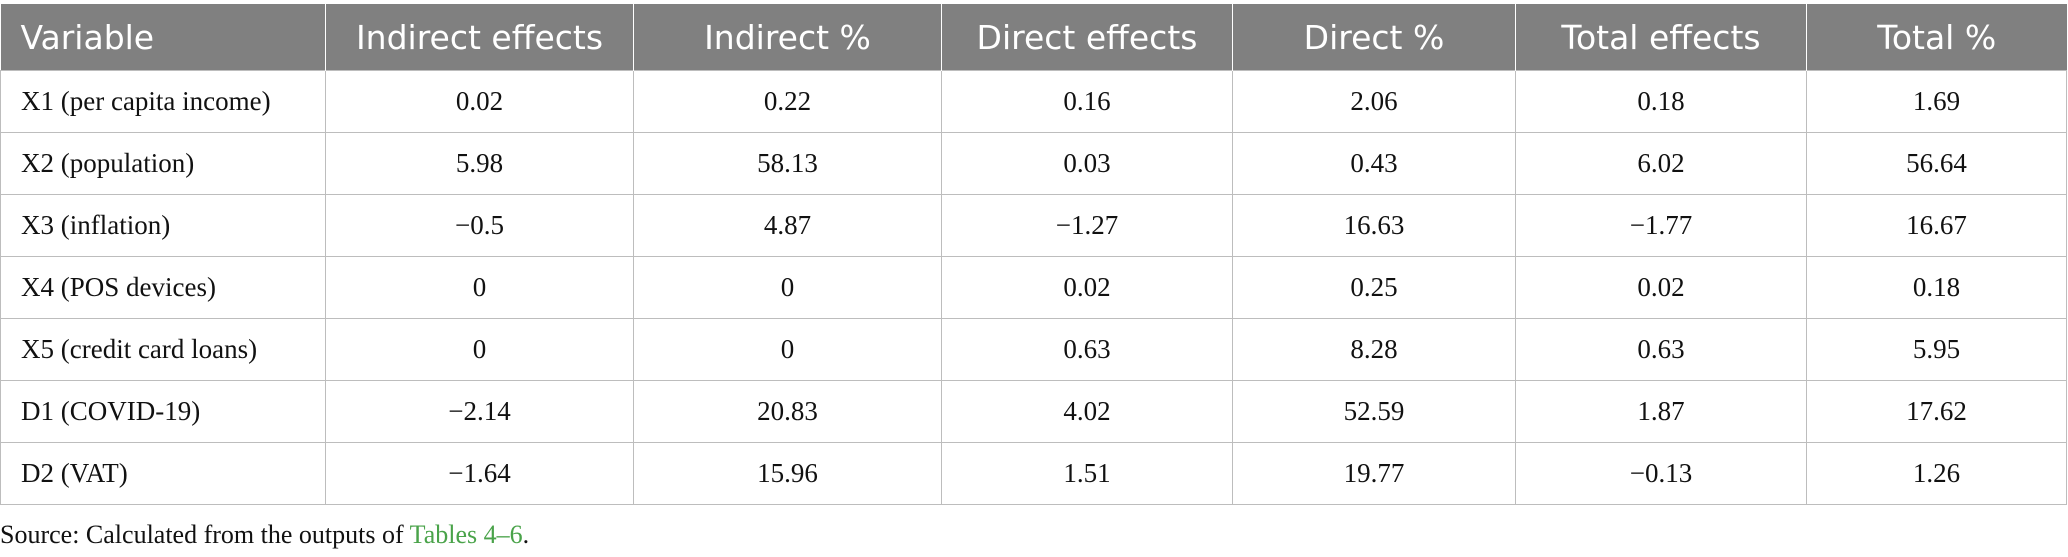 Image resolution: width=2068 pixels, height=557 pixels. I want to click on cell-total-percent: 1.69, so click(1936, 101).